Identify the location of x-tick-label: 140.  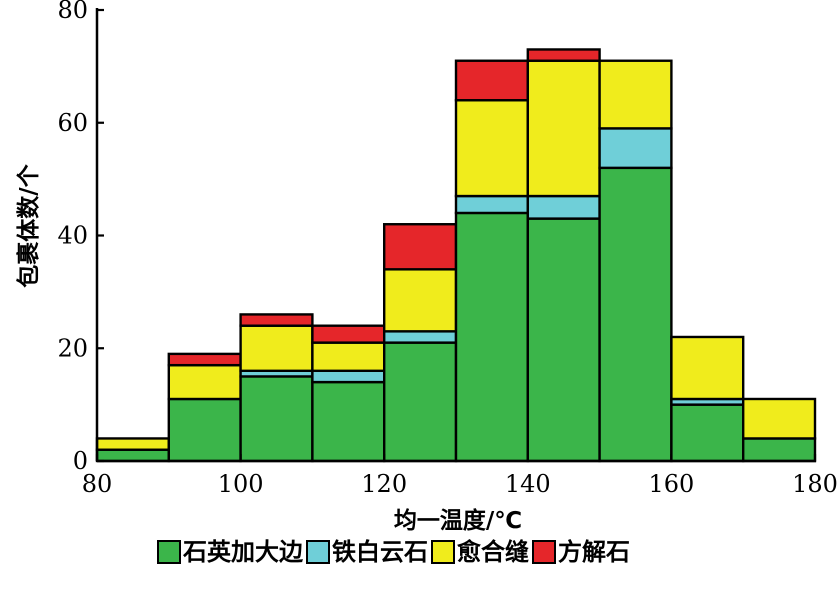
(528, 484).